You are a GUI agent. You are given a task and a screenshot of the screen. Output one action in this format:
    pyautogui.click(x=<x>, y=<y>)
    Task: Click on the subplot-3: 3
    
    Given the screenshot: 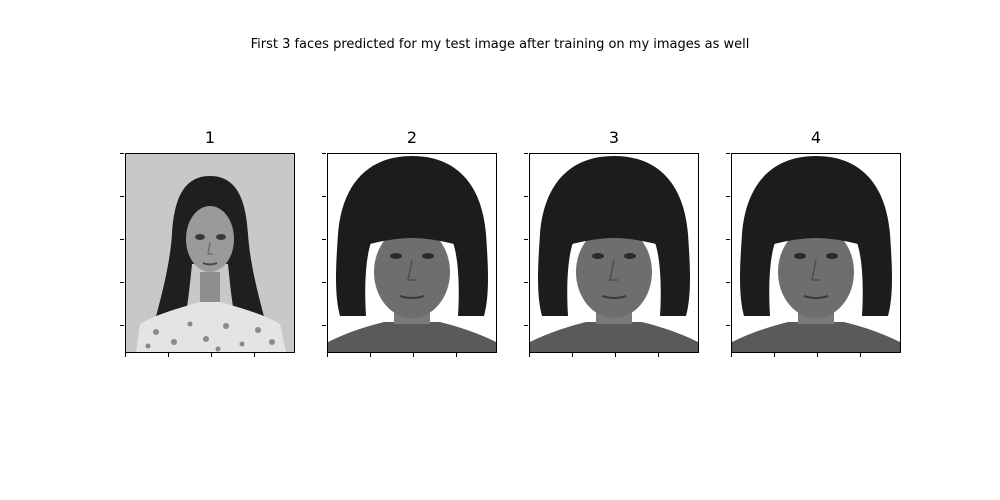 What is the action you would take?
    pyautogui.click(x=611, y=243)
    